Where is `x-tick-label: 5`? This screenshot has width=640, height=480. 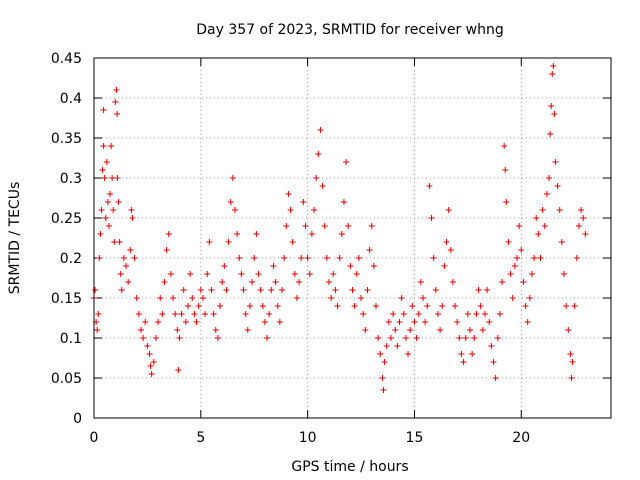 x-tick-label: 5 is located at coordinates (200, 438).